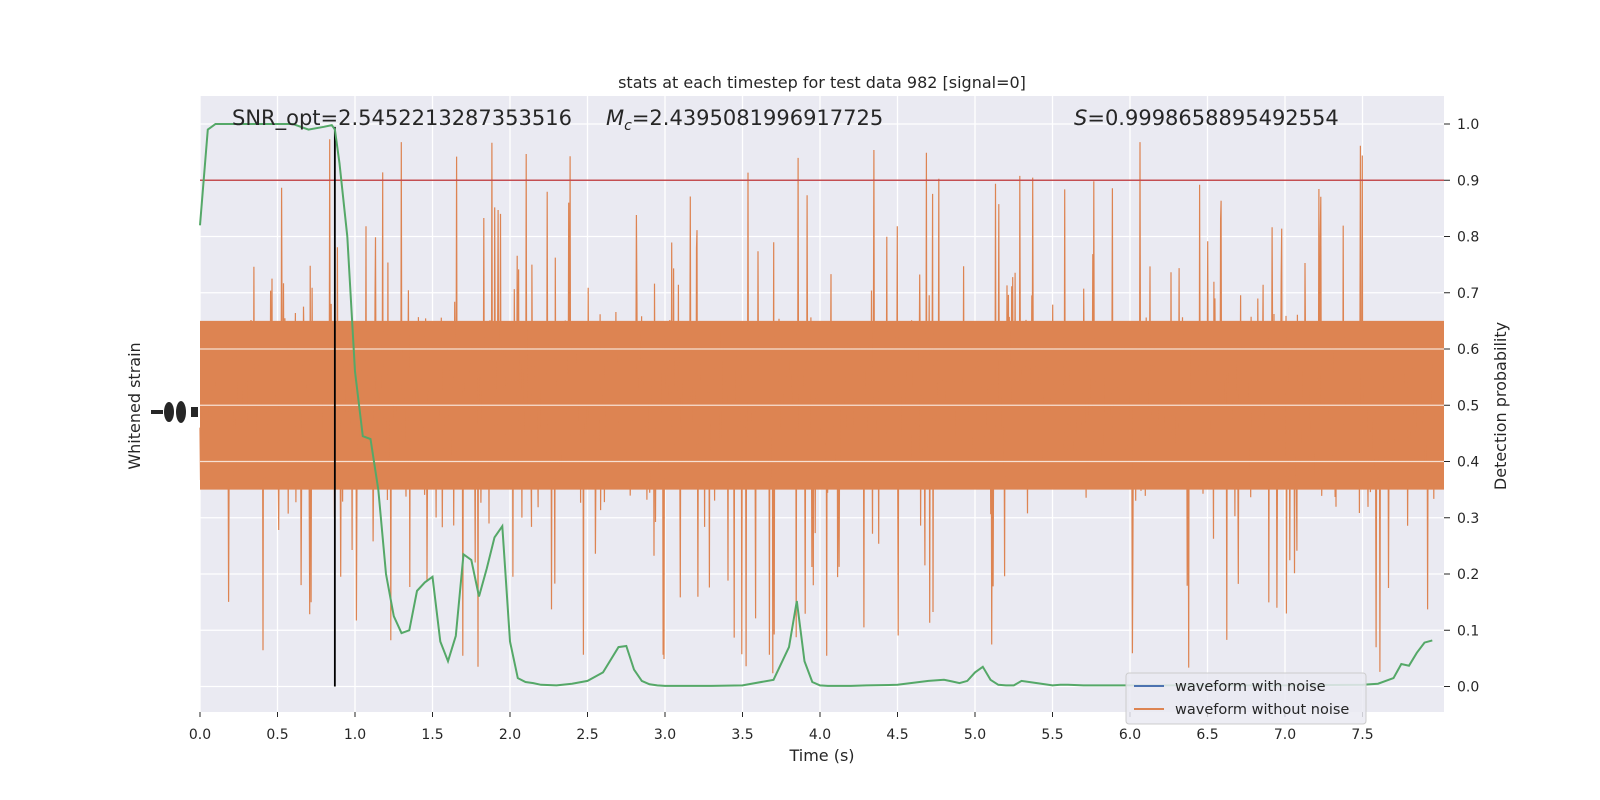 This screenshot has width=1600, height=800. I want to click on chirp-mass-value: =2.4395081996917725, so click(757, 118).